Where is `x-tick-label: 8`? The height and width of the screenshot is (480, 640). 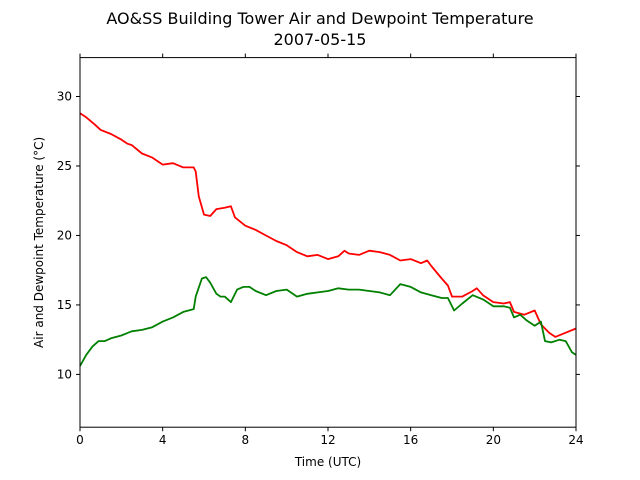
x-tick-label: 8 is located at coordinates (246, 440).